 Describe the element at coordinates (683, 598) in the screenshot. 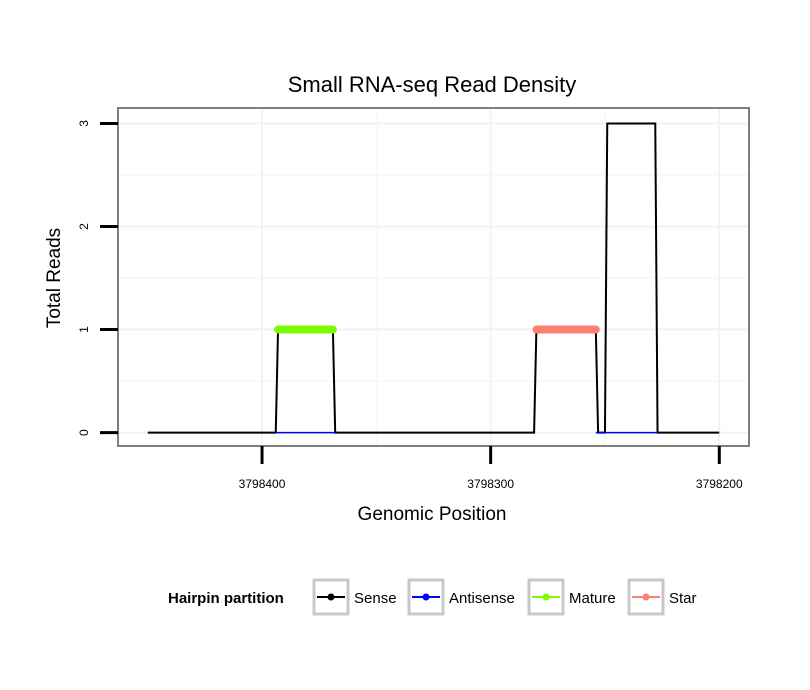

I see `legend-label-star: Star` at that location.